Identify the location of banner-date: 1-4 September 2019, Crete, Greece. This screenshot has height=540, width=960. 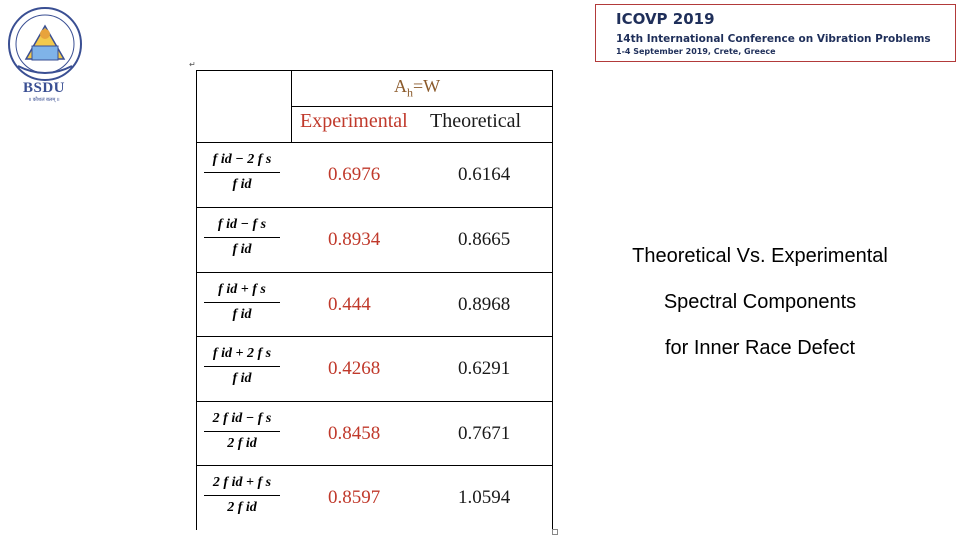
(696, 51).